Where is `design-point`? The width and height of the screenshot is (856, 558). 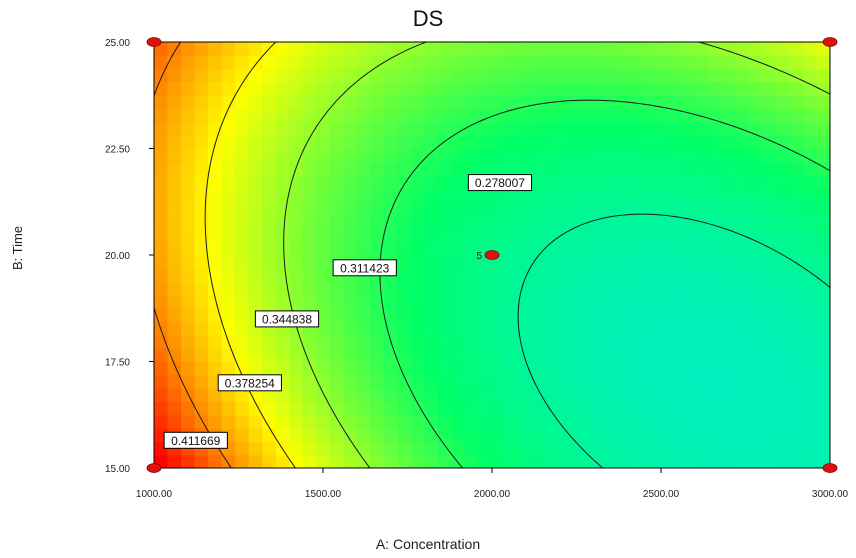
design-point is located at coordinates (492, 255).